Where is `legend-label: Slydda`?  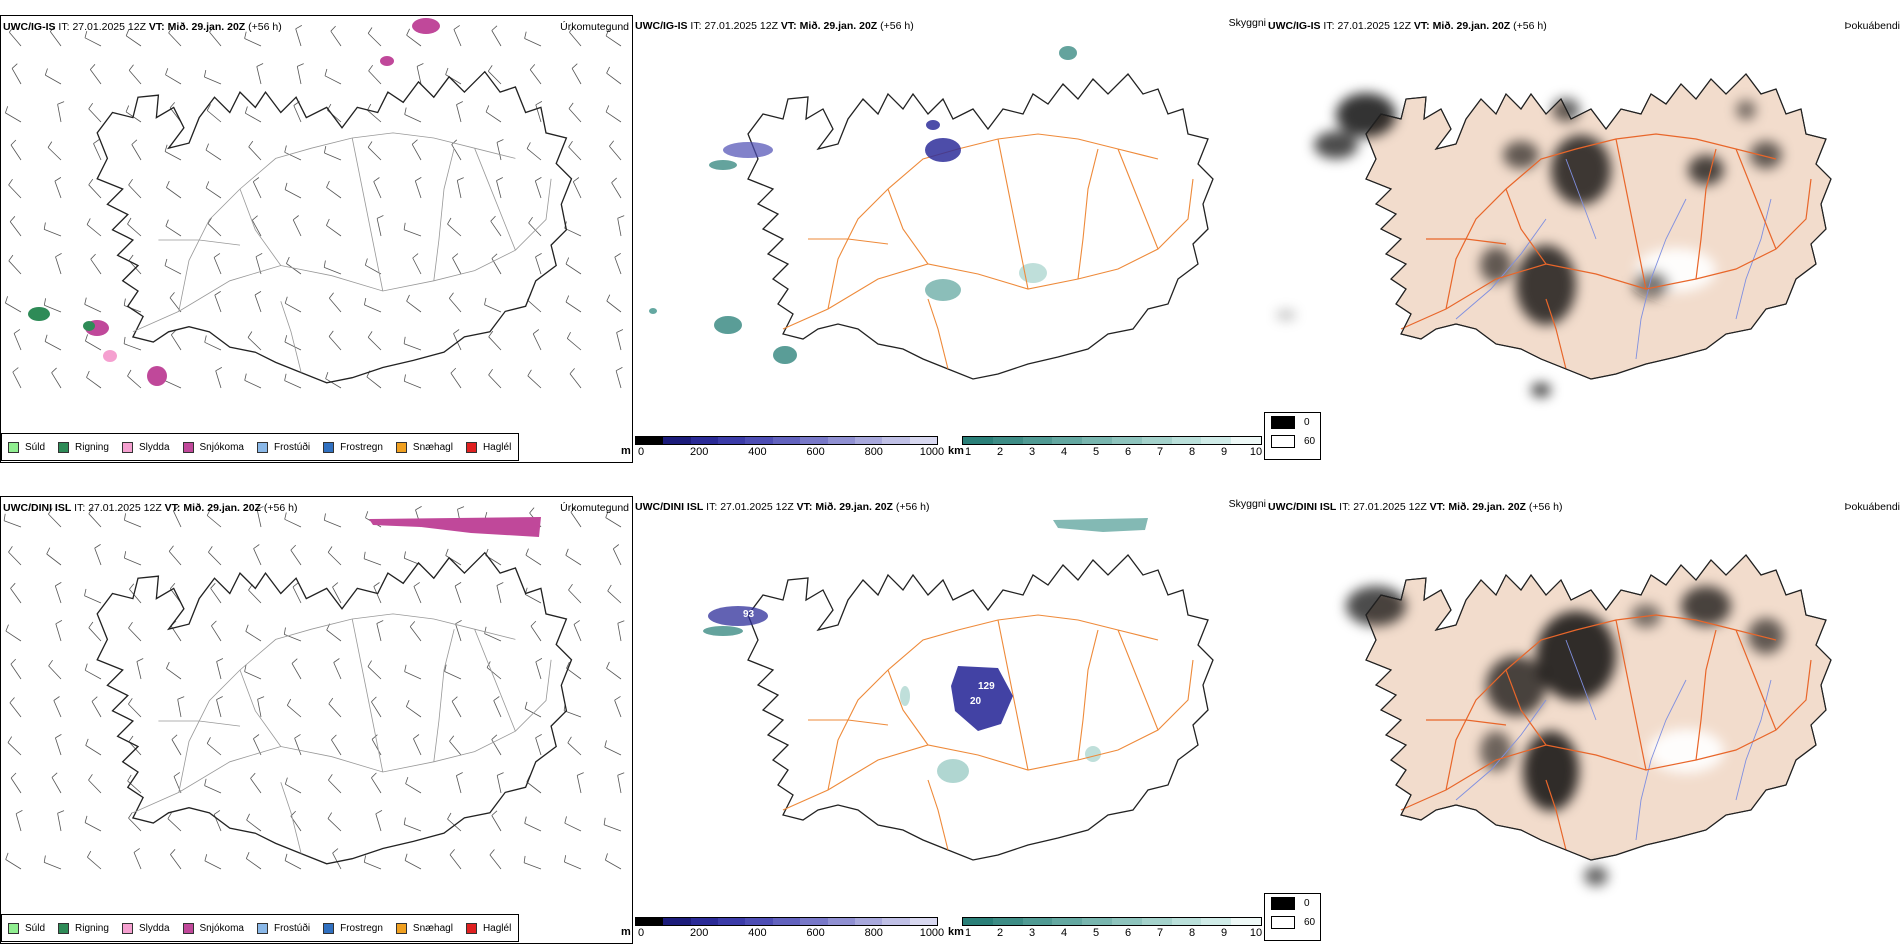 legend-label: Slydda is located at coordinates (154, 928).